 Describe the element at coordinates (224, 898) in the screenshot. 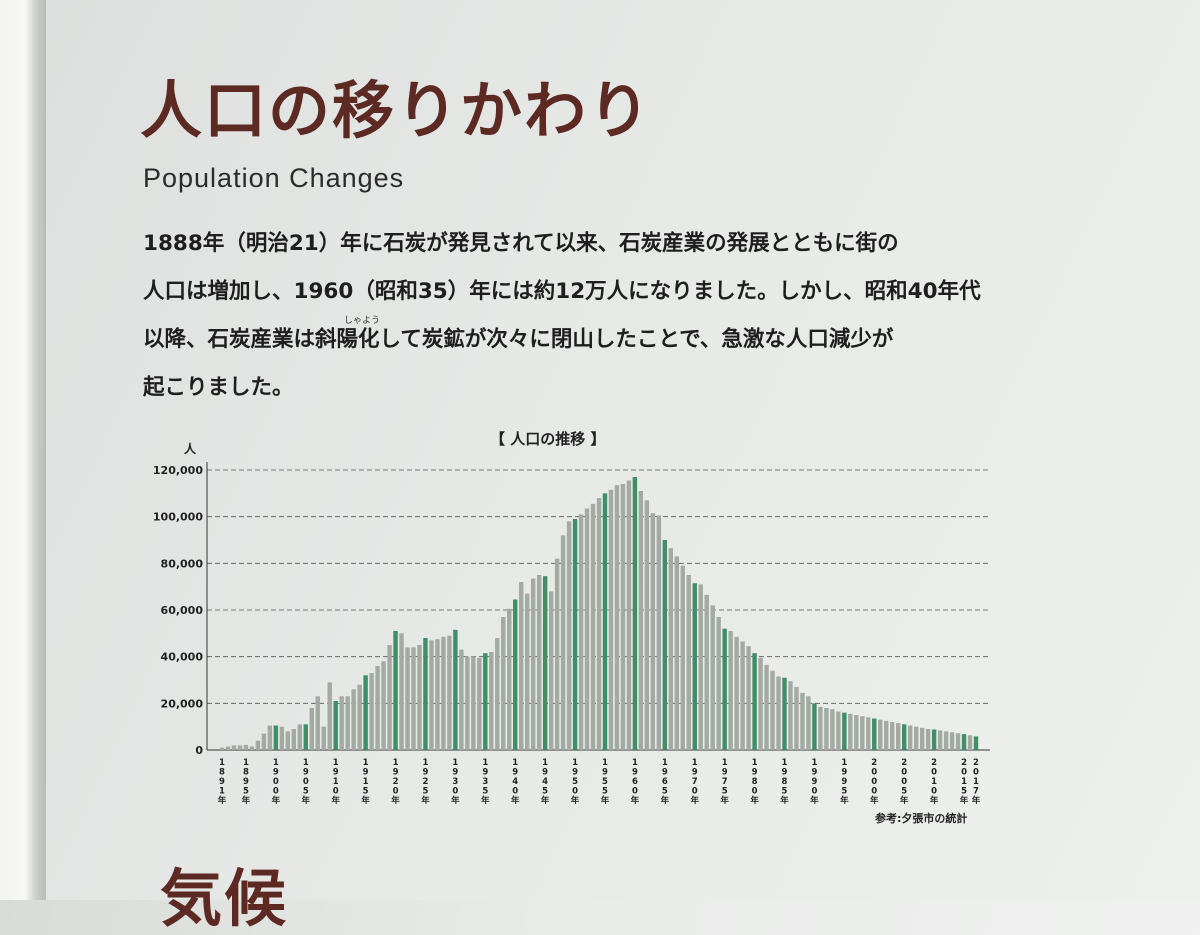

I see `next-section-heading: 気候` at that location.